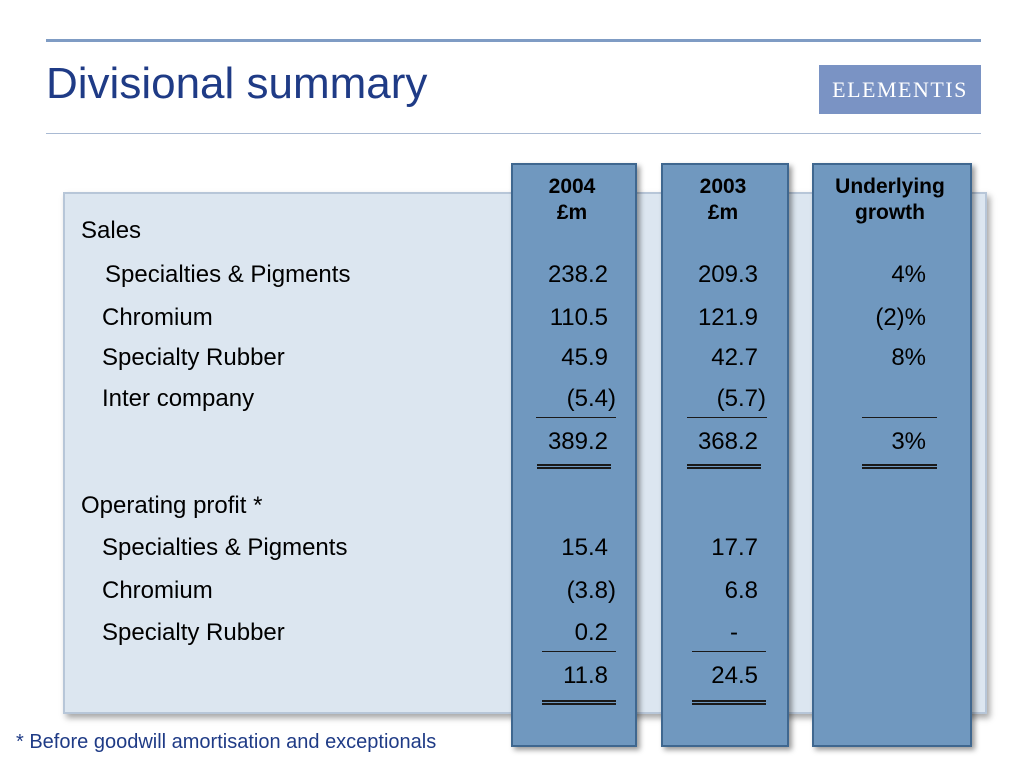 The image size is (1024, 768). I want to click on sales-row-label: Chromium, so click(157, 317).